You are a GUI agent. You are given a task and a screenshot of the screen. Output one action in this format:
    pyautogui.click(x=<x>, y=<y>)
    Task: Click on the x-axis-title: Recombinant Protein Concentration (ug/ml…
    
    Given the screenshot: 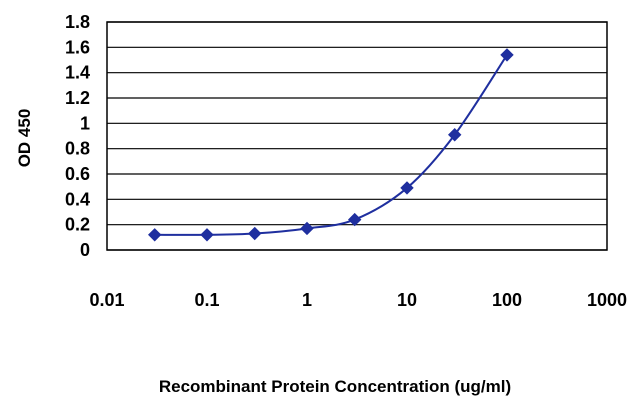 What is the action you would take?
    pyautogui.click(x=335, y=386)
    